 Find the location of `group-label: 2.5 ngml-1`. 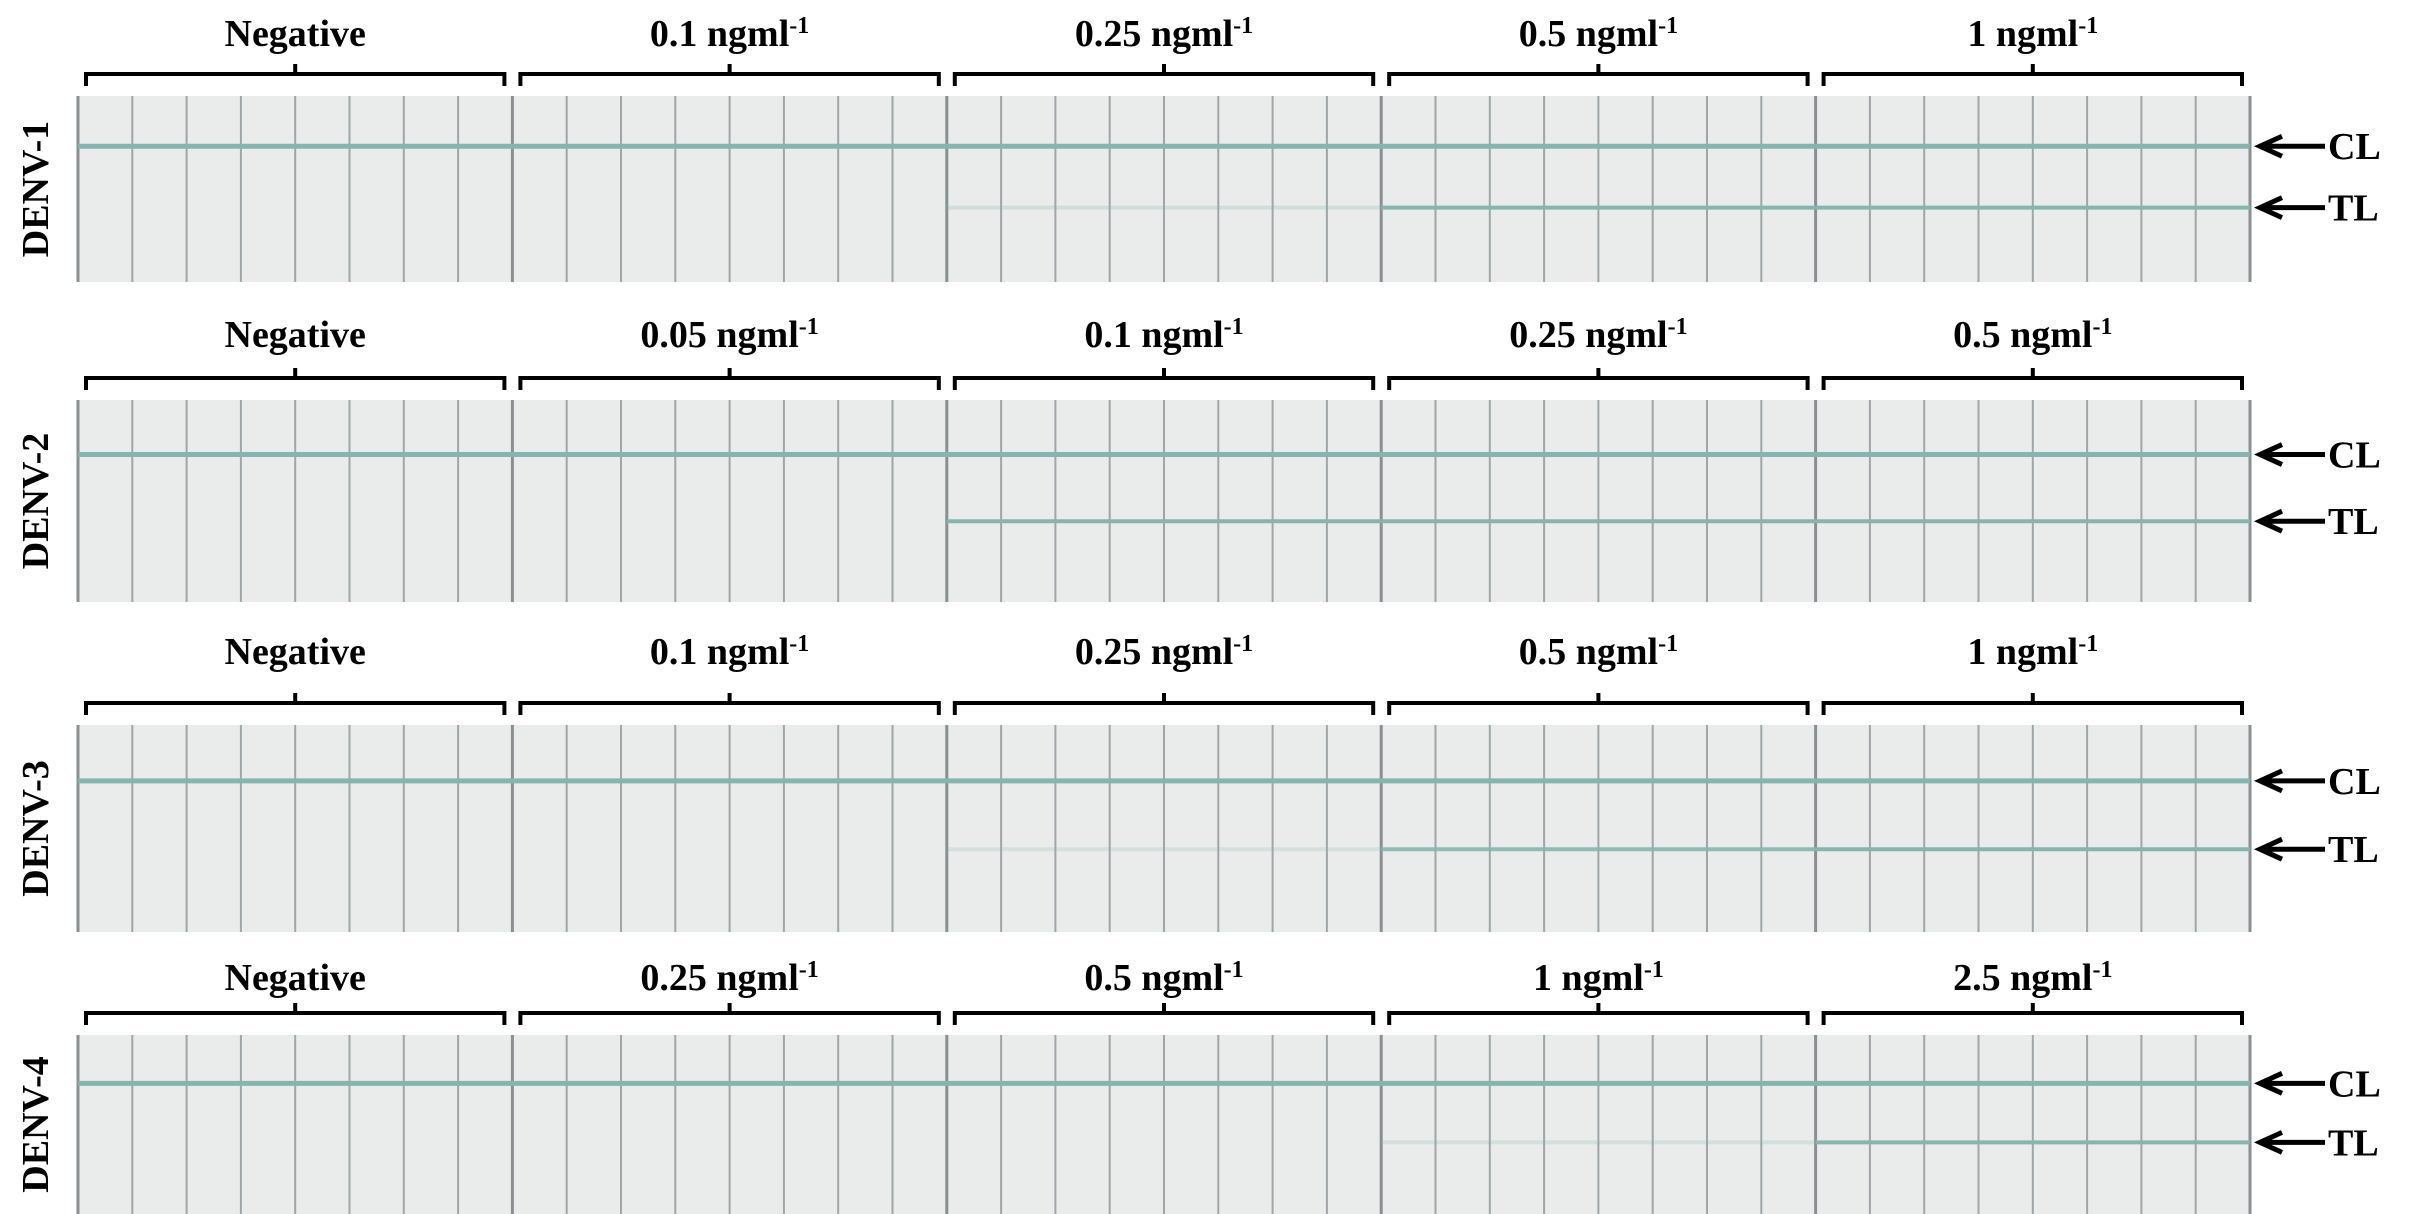

group-label: 2.5 ngml-1 is located at coordinates (2032, 978).